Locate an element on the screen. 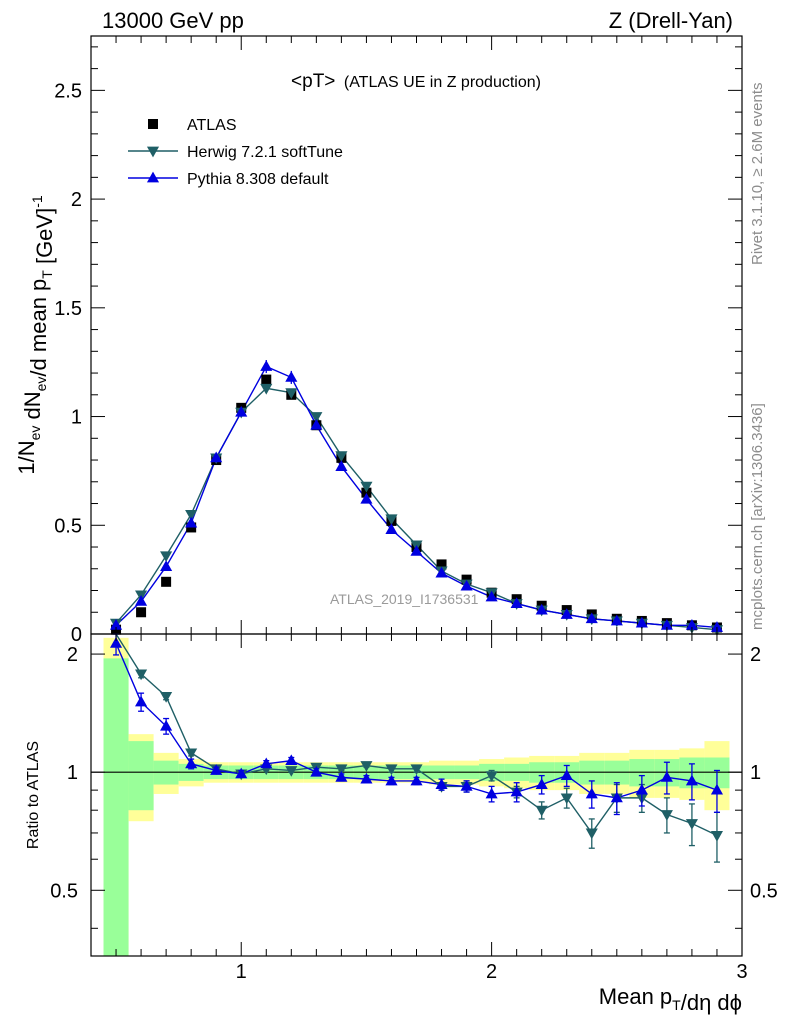 This screenshot has width=786, height=1024. x-tick-label: 2 is located at coordinates (491, 972).